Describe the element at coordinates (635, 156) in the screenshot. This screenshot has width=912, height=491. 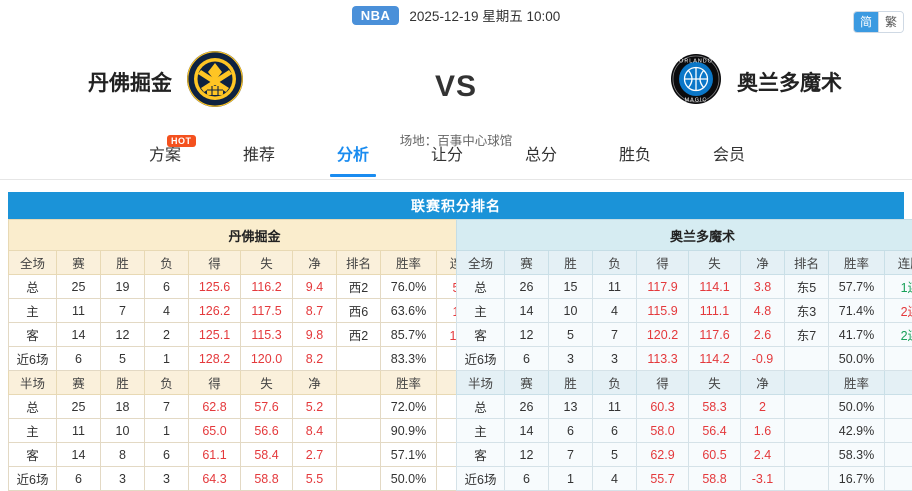
I see `tab-shengfu: 胜负` at that location.